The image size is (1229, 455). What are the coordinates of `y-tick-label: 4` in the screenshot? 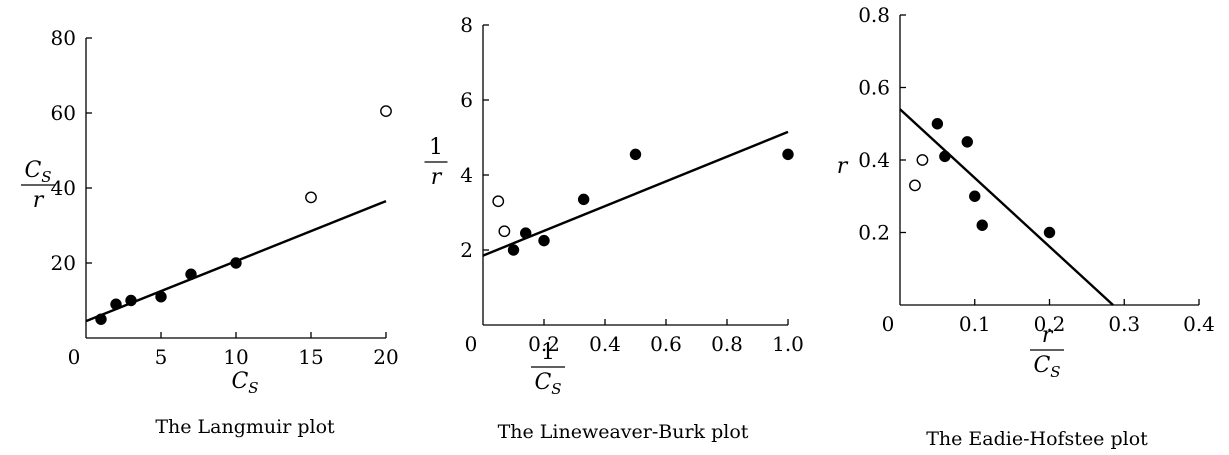 It's located at (466, 175).